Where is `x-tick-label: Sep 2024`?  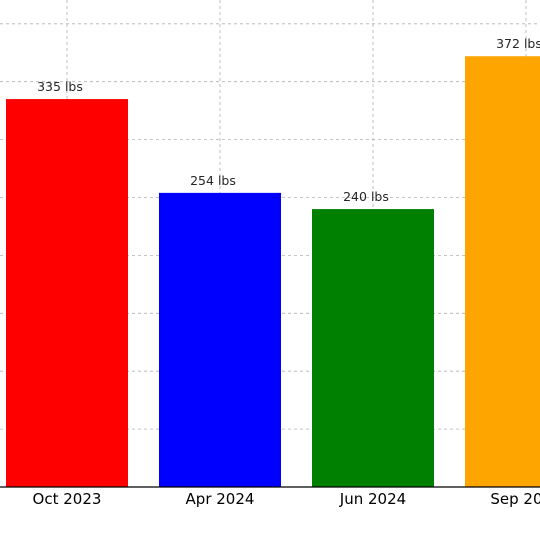 x-tick-label: Sep 2024 is located at coordinates (515, 499).